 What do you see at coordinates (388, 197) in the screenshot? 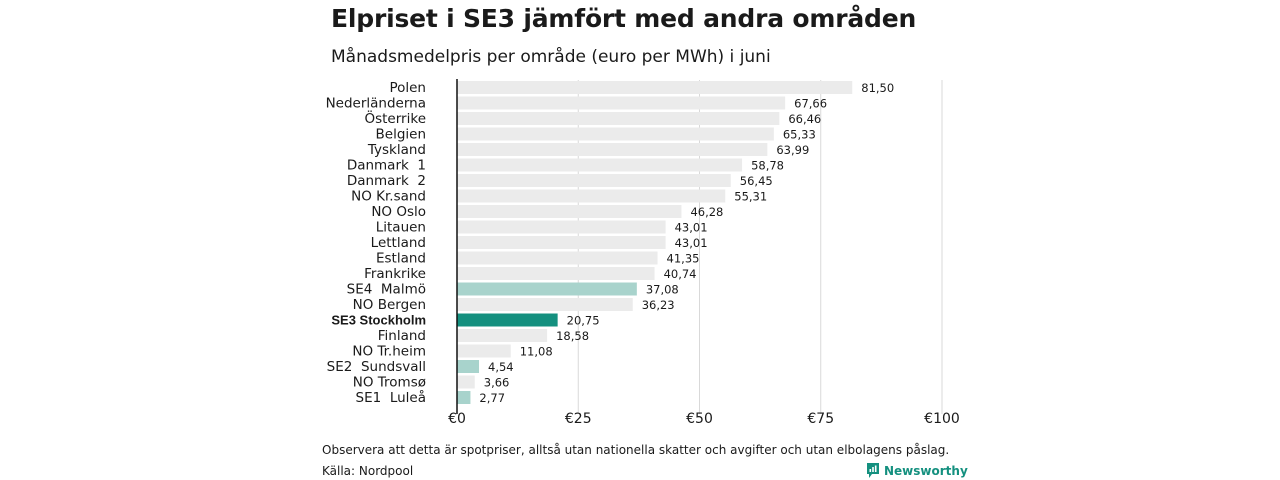
I see `category-label-7: NO Kr.sand` at bounding box center [388, 197].